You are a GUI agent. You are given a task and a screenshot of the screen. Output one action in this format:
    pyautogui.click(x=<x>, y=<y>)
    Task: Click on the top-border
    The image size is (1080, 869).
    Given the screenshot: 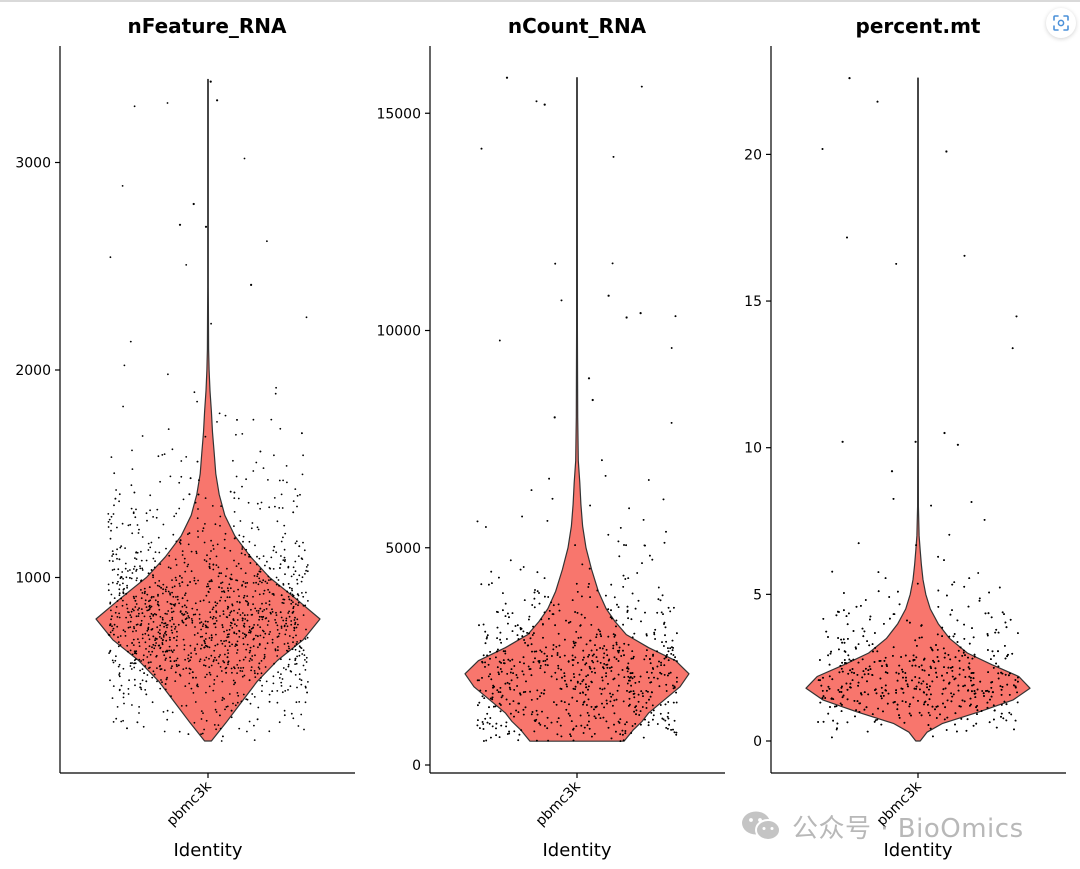 What is the action you would take?
    pyautogui.click(x=540, y=1)
    